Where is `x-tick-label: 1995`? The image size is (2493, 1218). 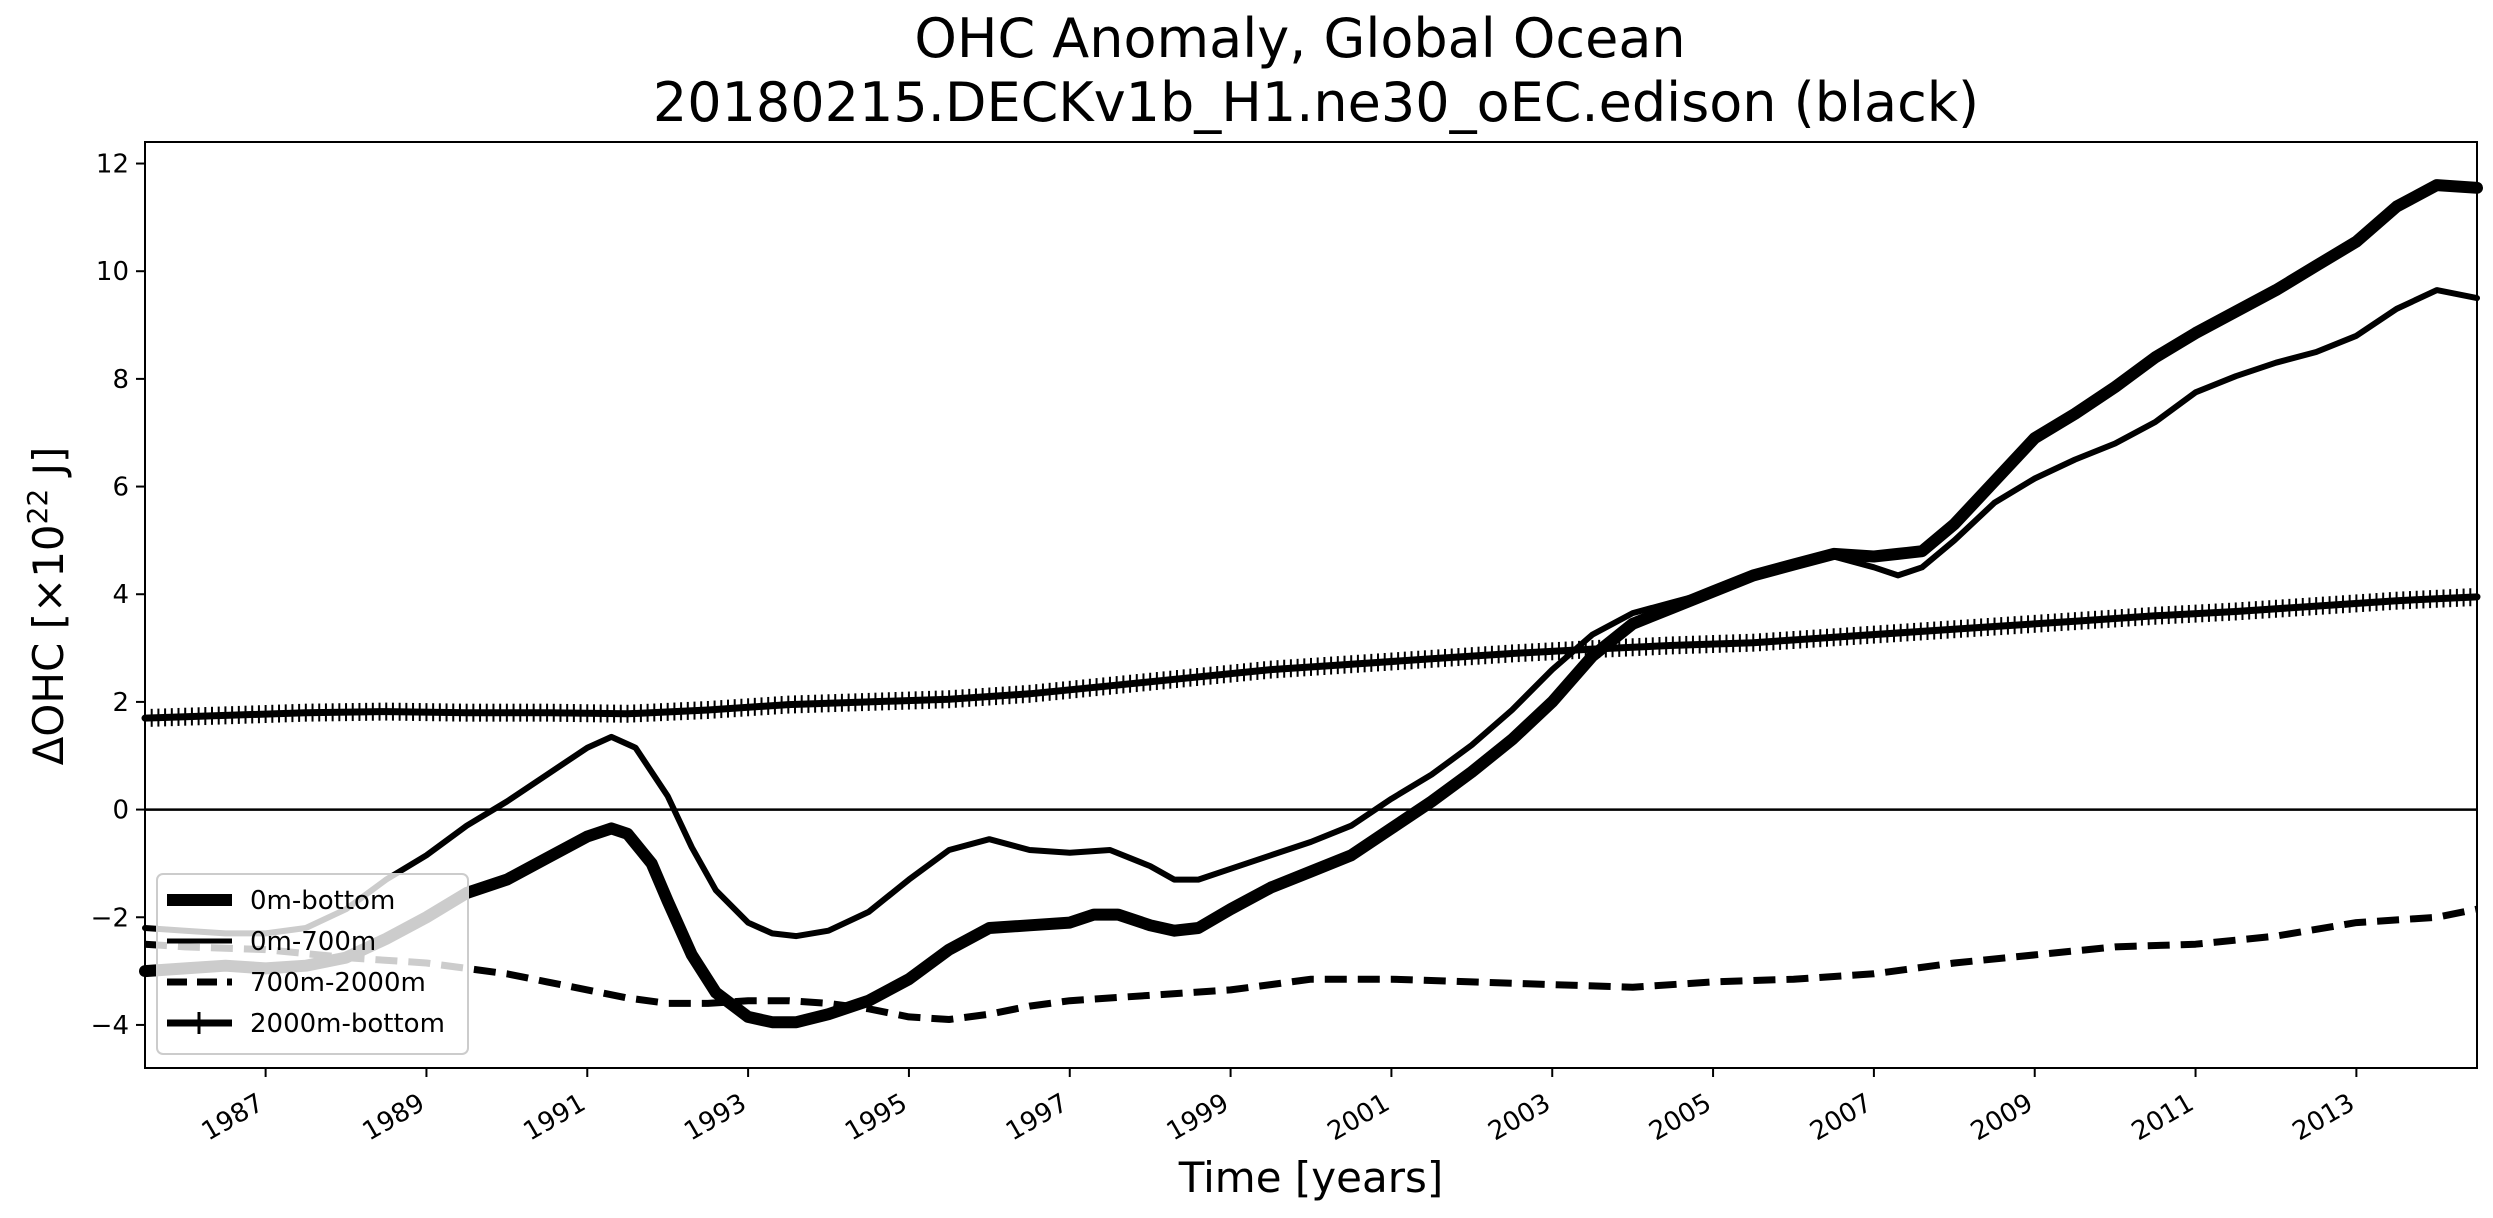 x-tick-label: 1995 is located at coordinates (876, 1117).